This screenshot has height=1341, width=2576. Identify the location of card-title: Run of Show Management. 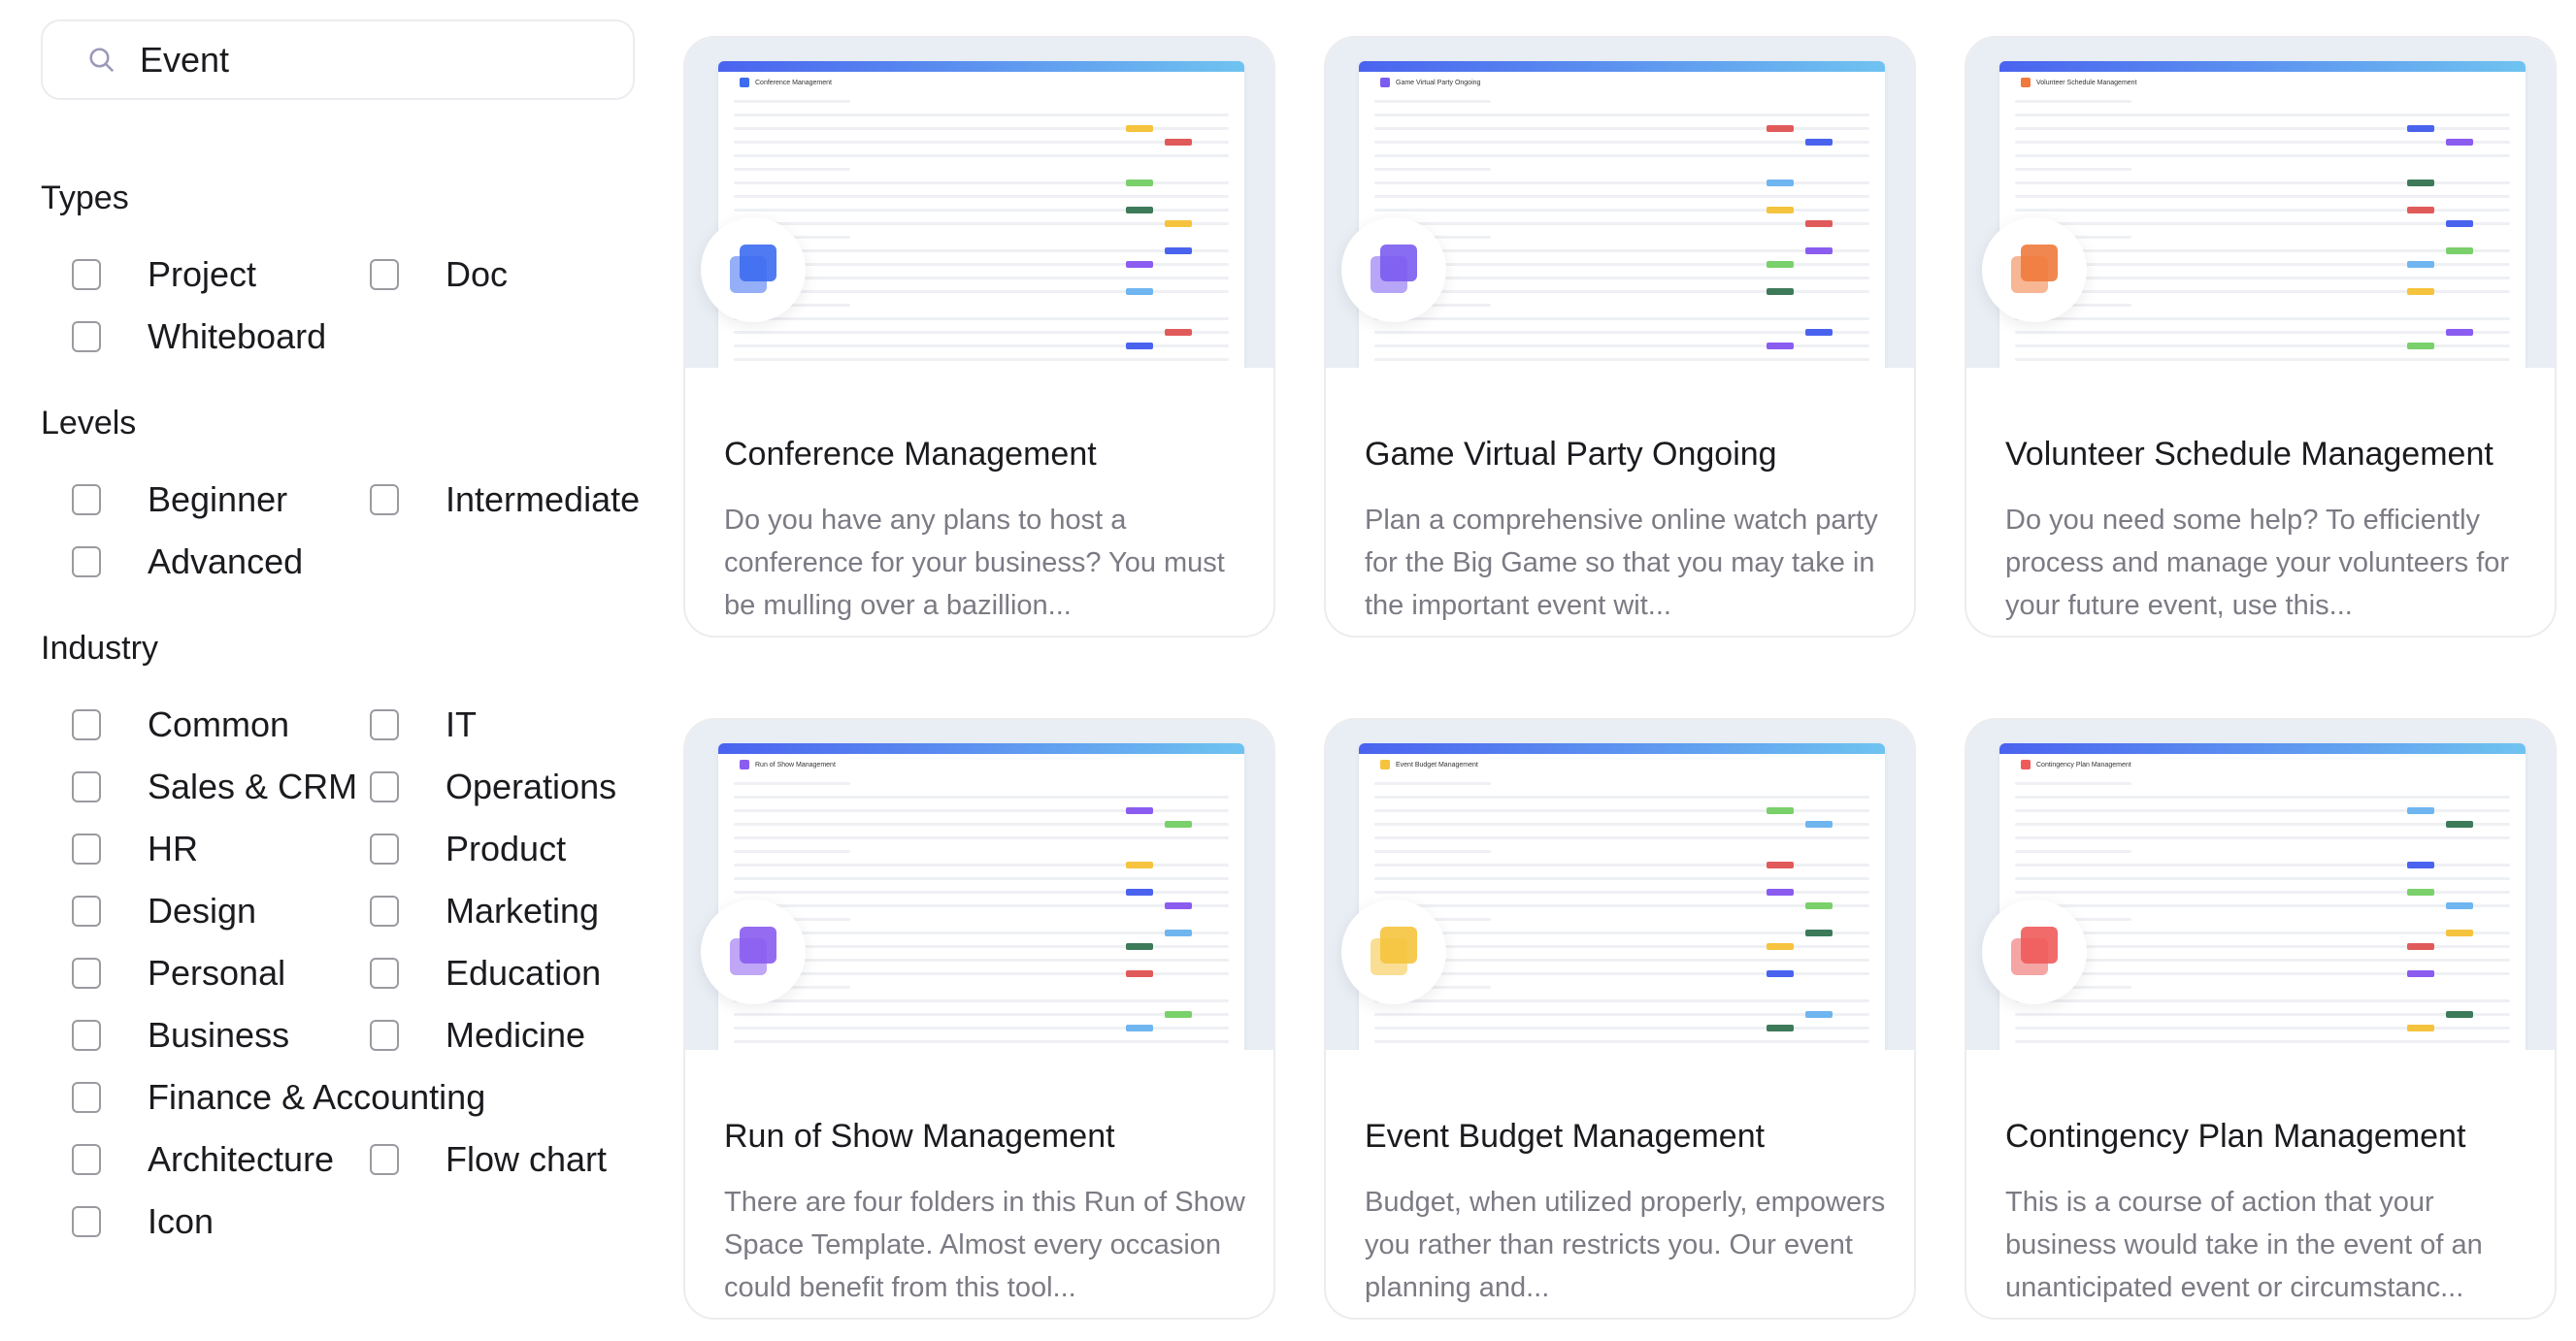
(919, 1136).